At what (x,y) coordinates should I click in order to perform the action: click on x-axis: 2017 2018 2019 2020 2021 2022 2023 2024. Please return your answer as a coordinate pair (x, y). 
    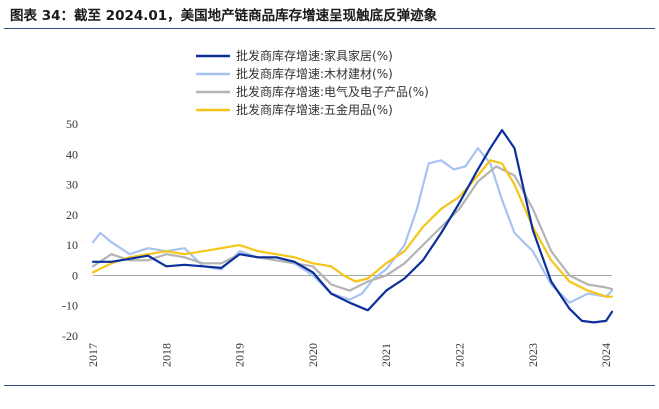
    Looking at the image, I should click on (349, 355).